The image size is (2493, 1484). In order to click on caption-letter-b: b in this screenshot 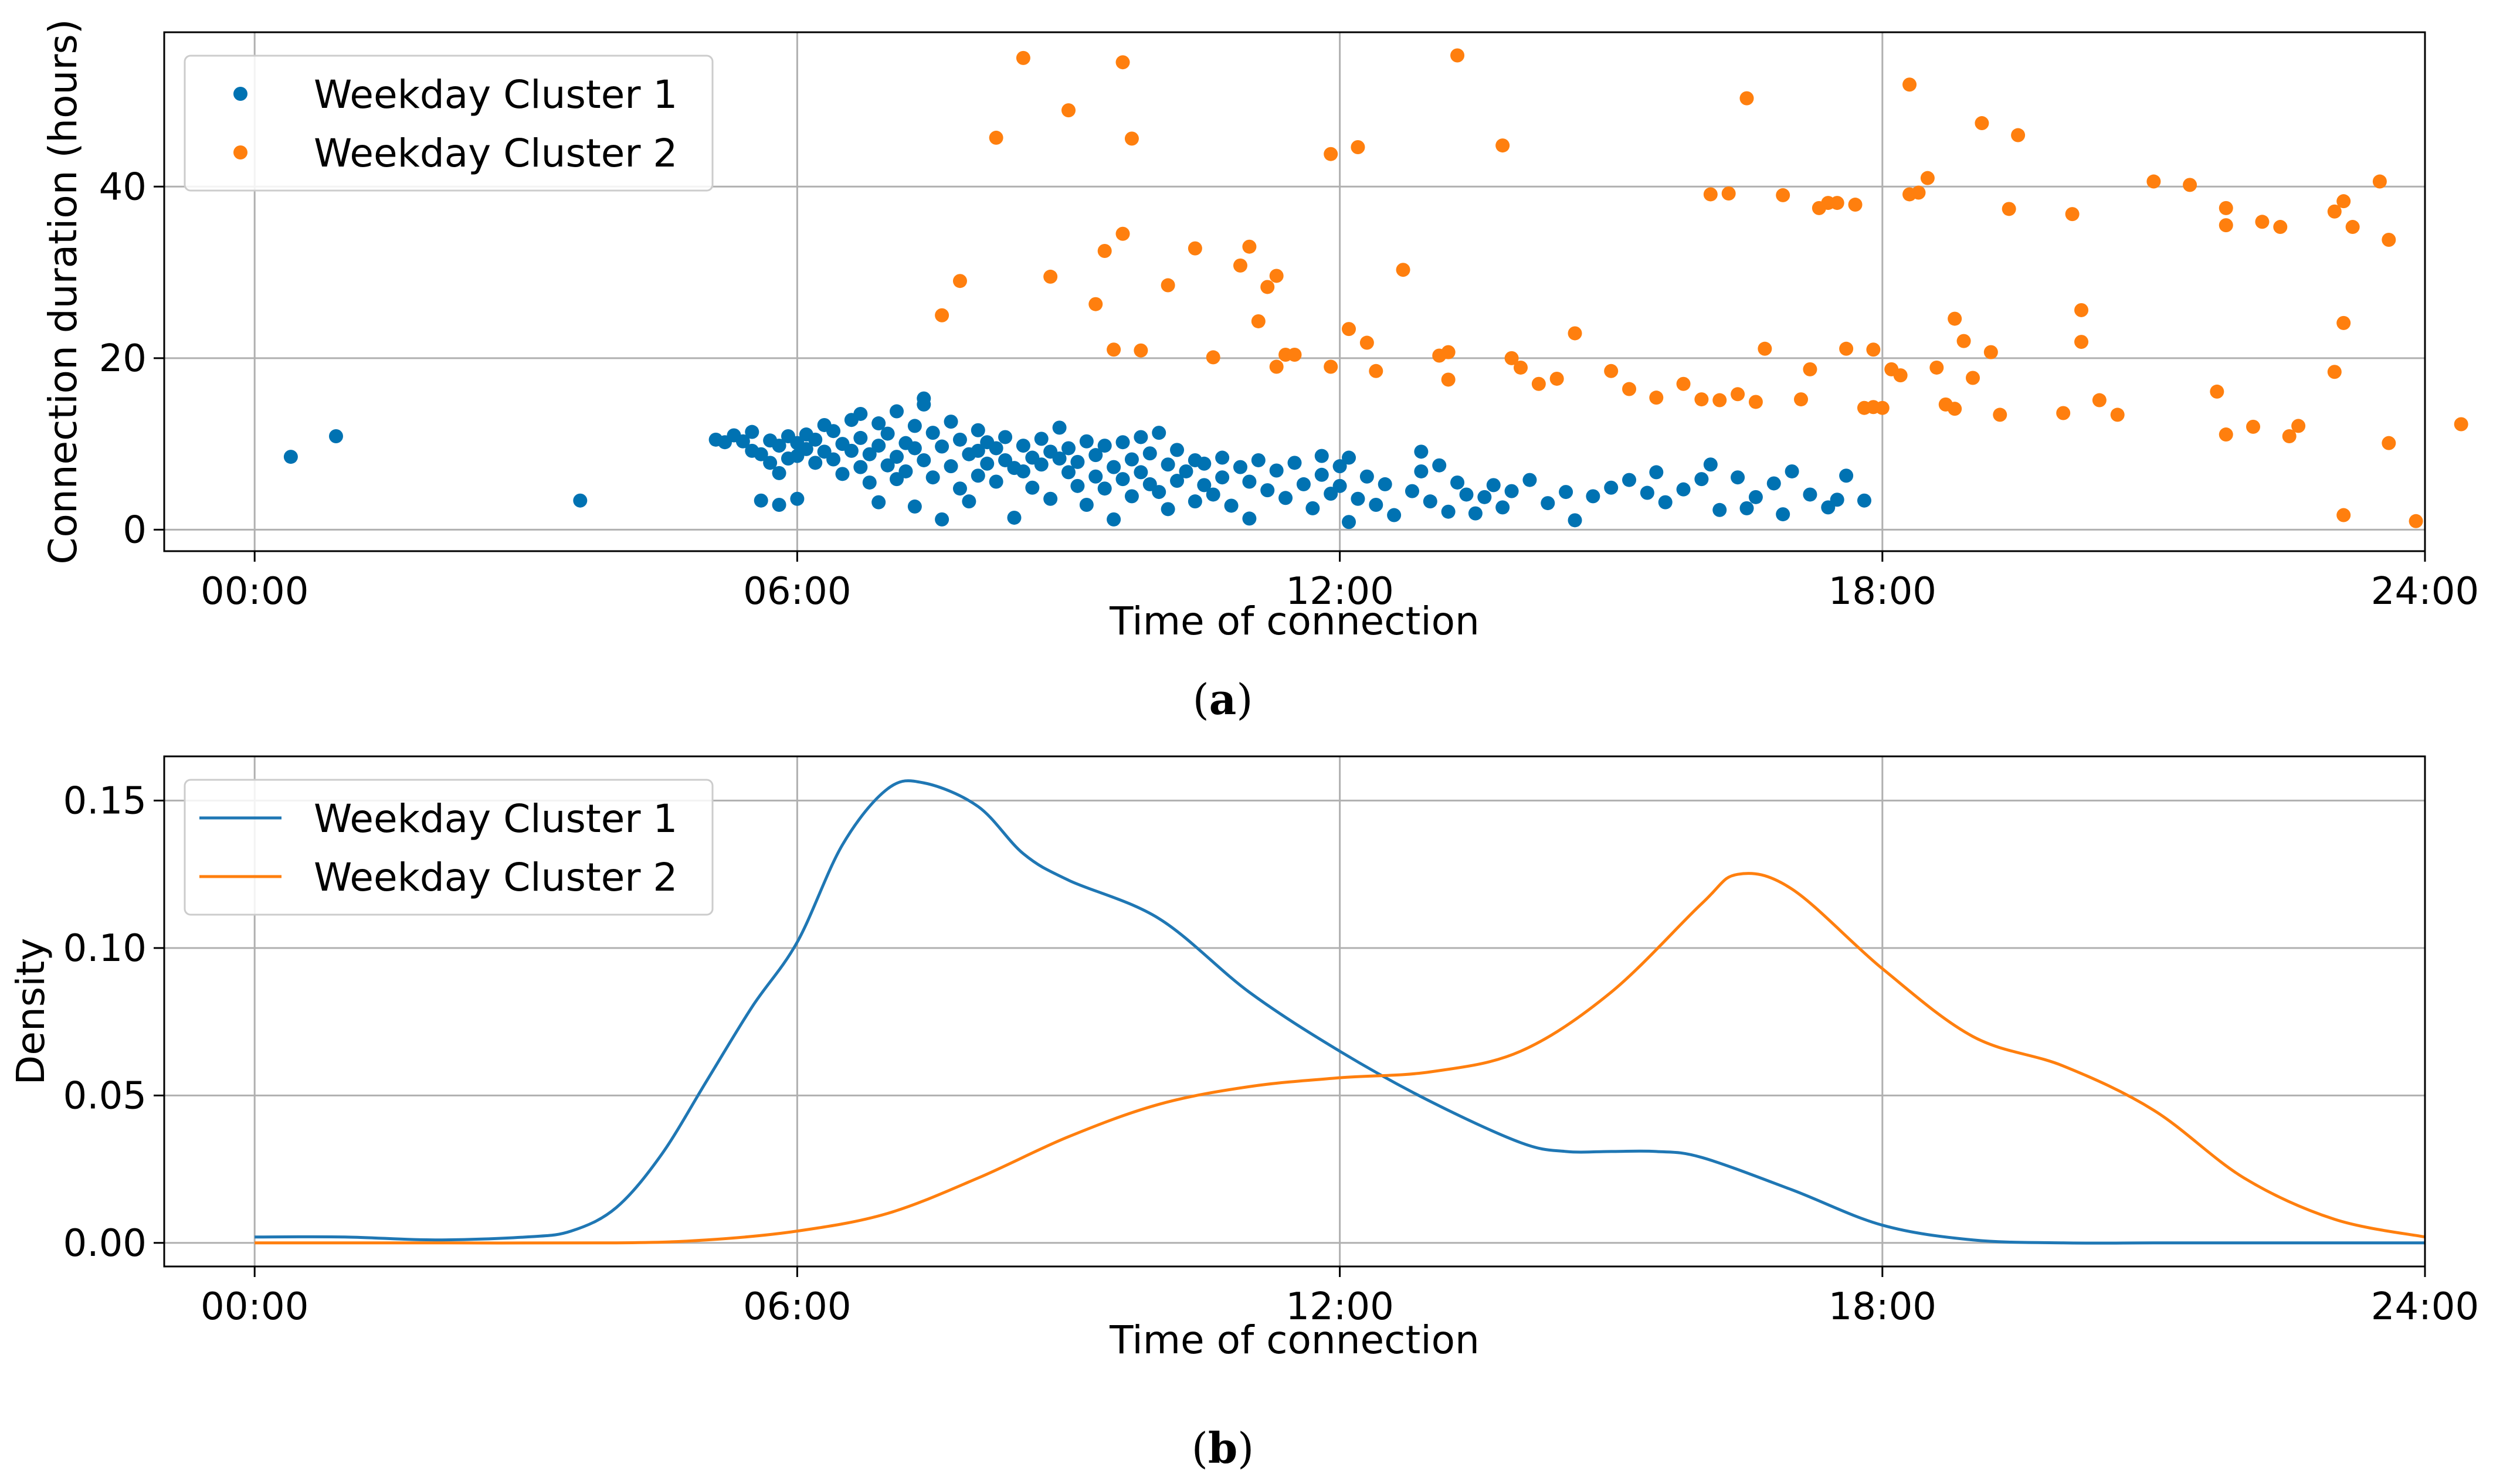, I will do `click(1222, 1448)`.